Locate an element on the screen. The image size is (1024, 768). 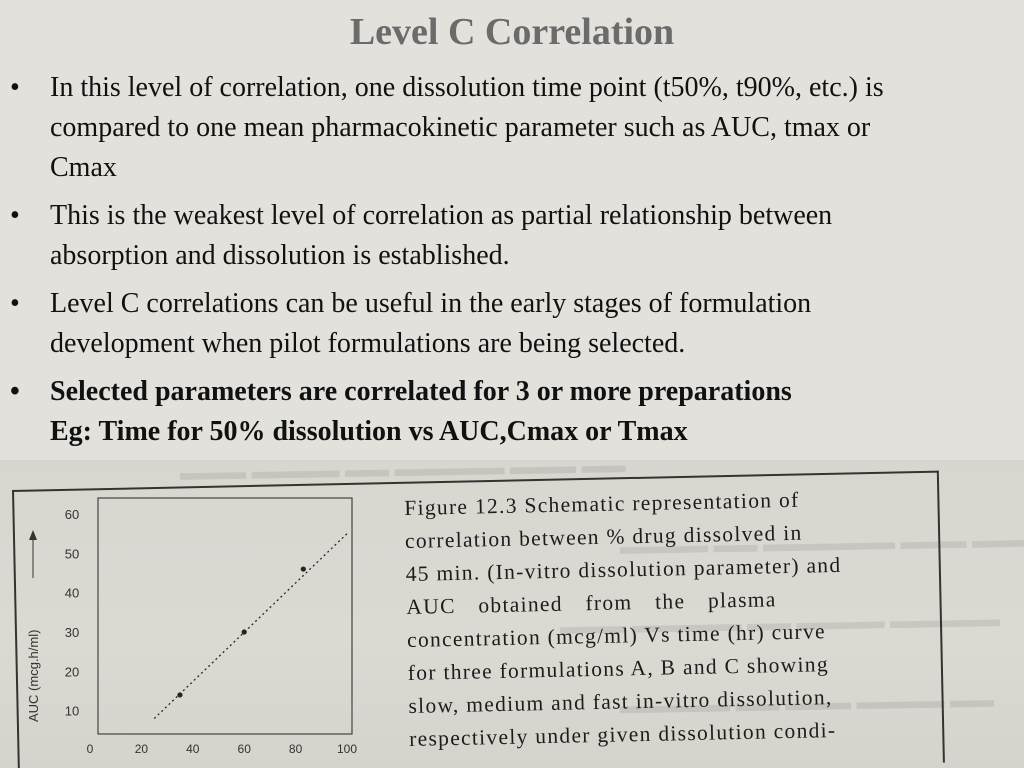
x-tick-label: 20 is located at coordinates (142, 749).